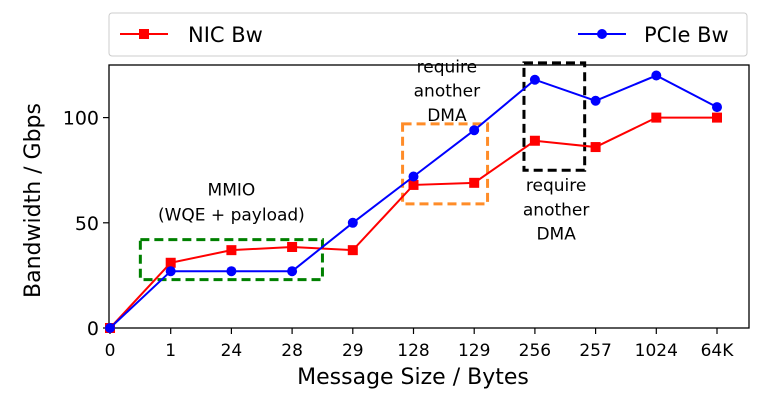  I want to click on x-tick-label: 256, so click(535, 351).